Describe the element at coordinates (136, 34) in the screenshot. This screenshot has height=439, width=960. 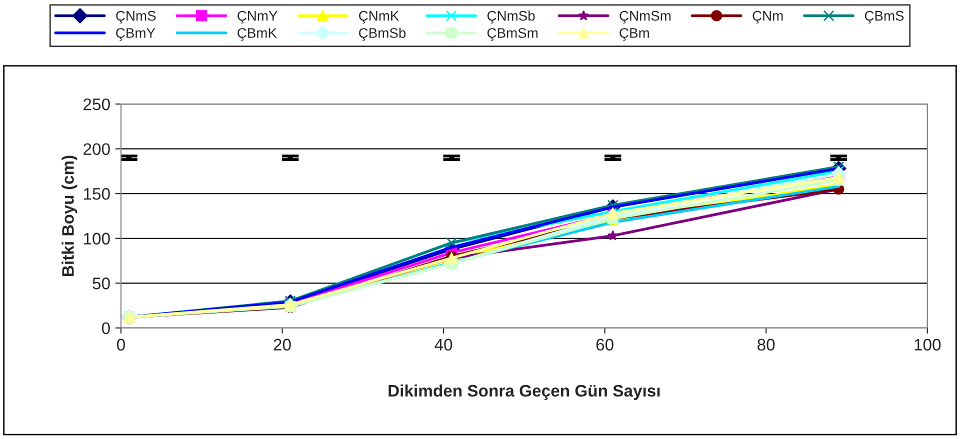
I see `legend-label: ÇBmY` at that location.